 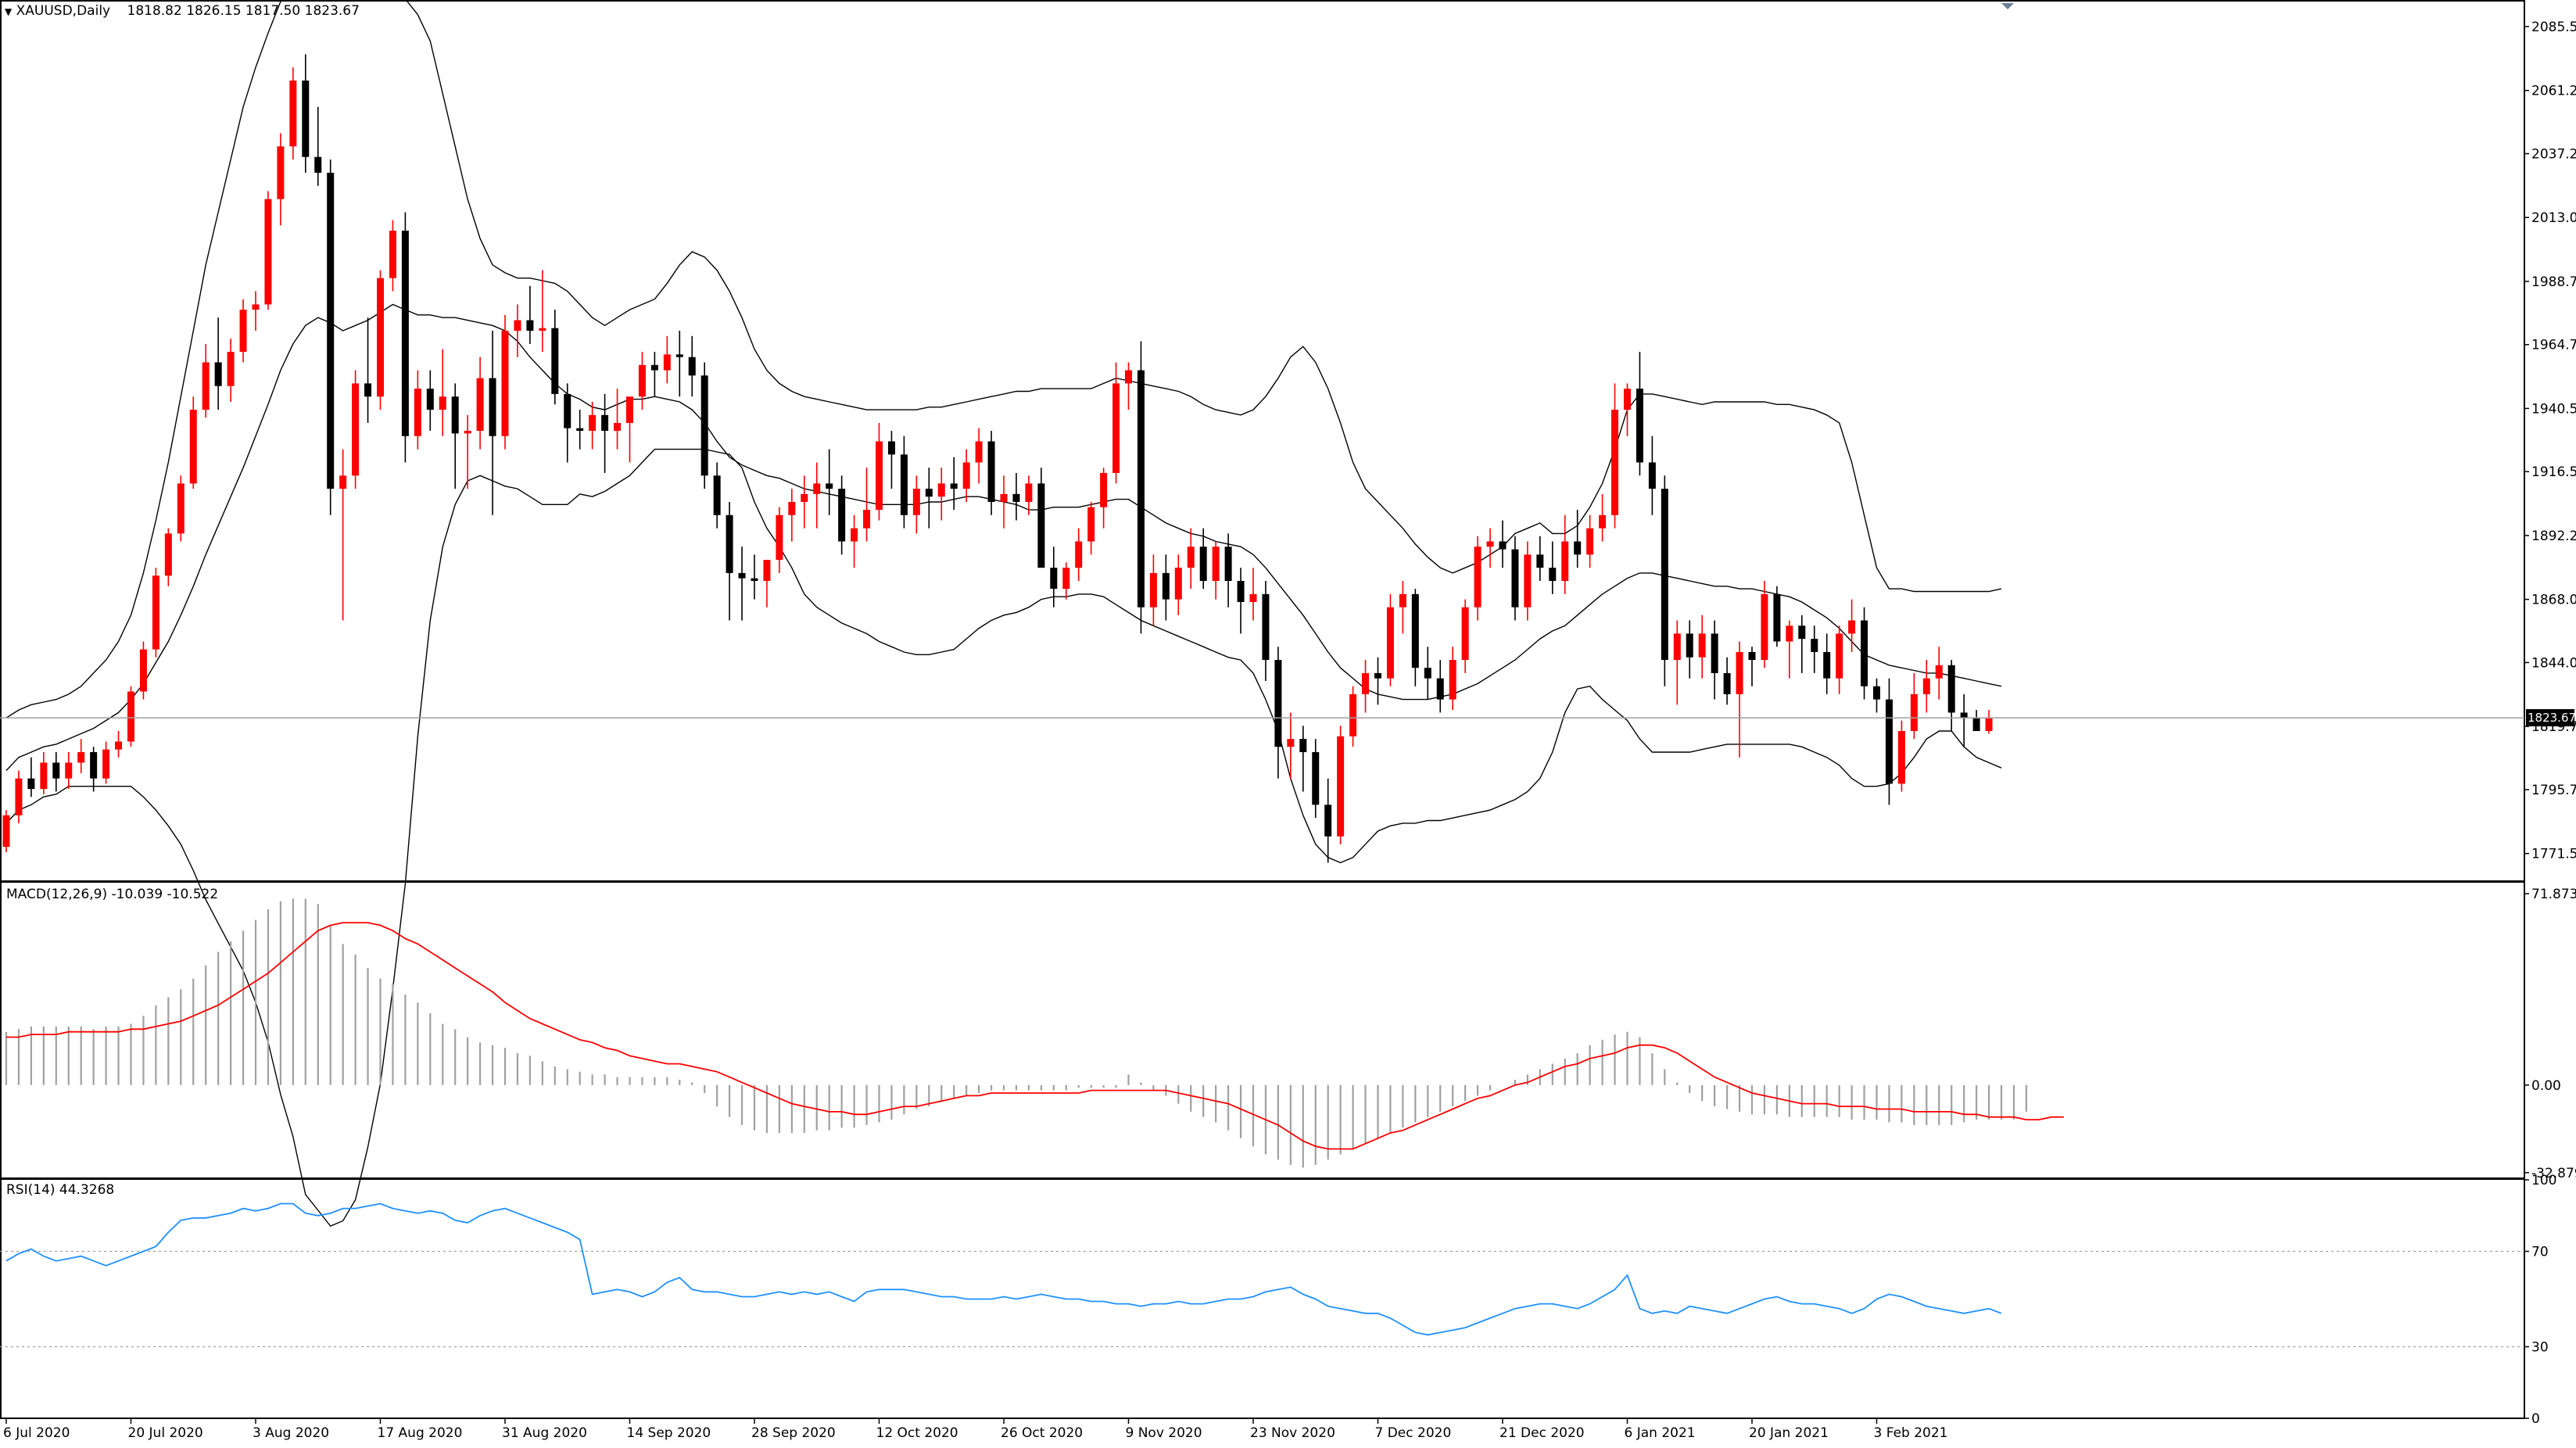 I want to click on time-tick-label: 31 Aug 2020, so click(x=544, y=1433).